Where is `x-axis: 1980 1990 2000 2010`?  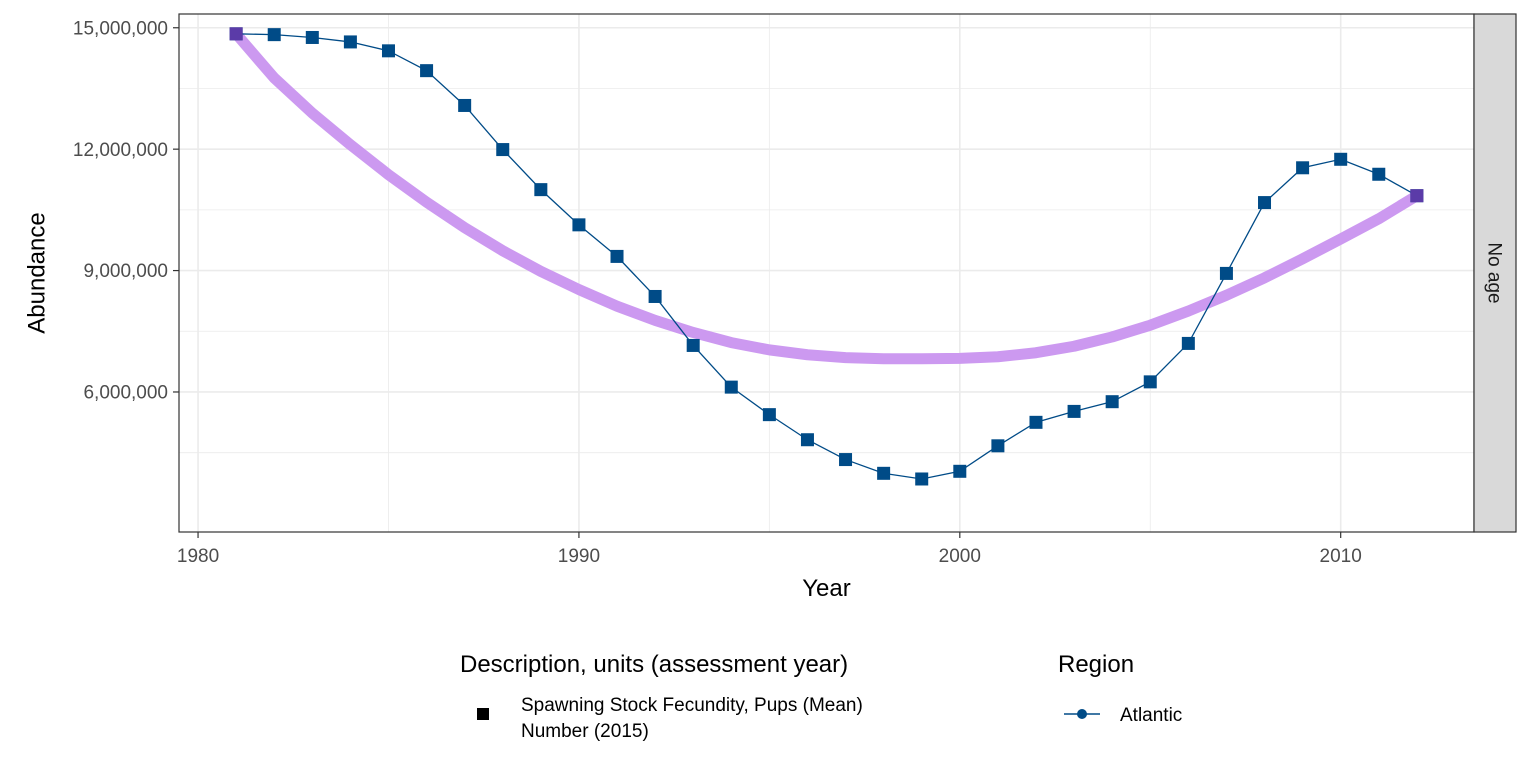 x-axis: 1980 1990 2000 2010 is located at coordinates (769, 549).